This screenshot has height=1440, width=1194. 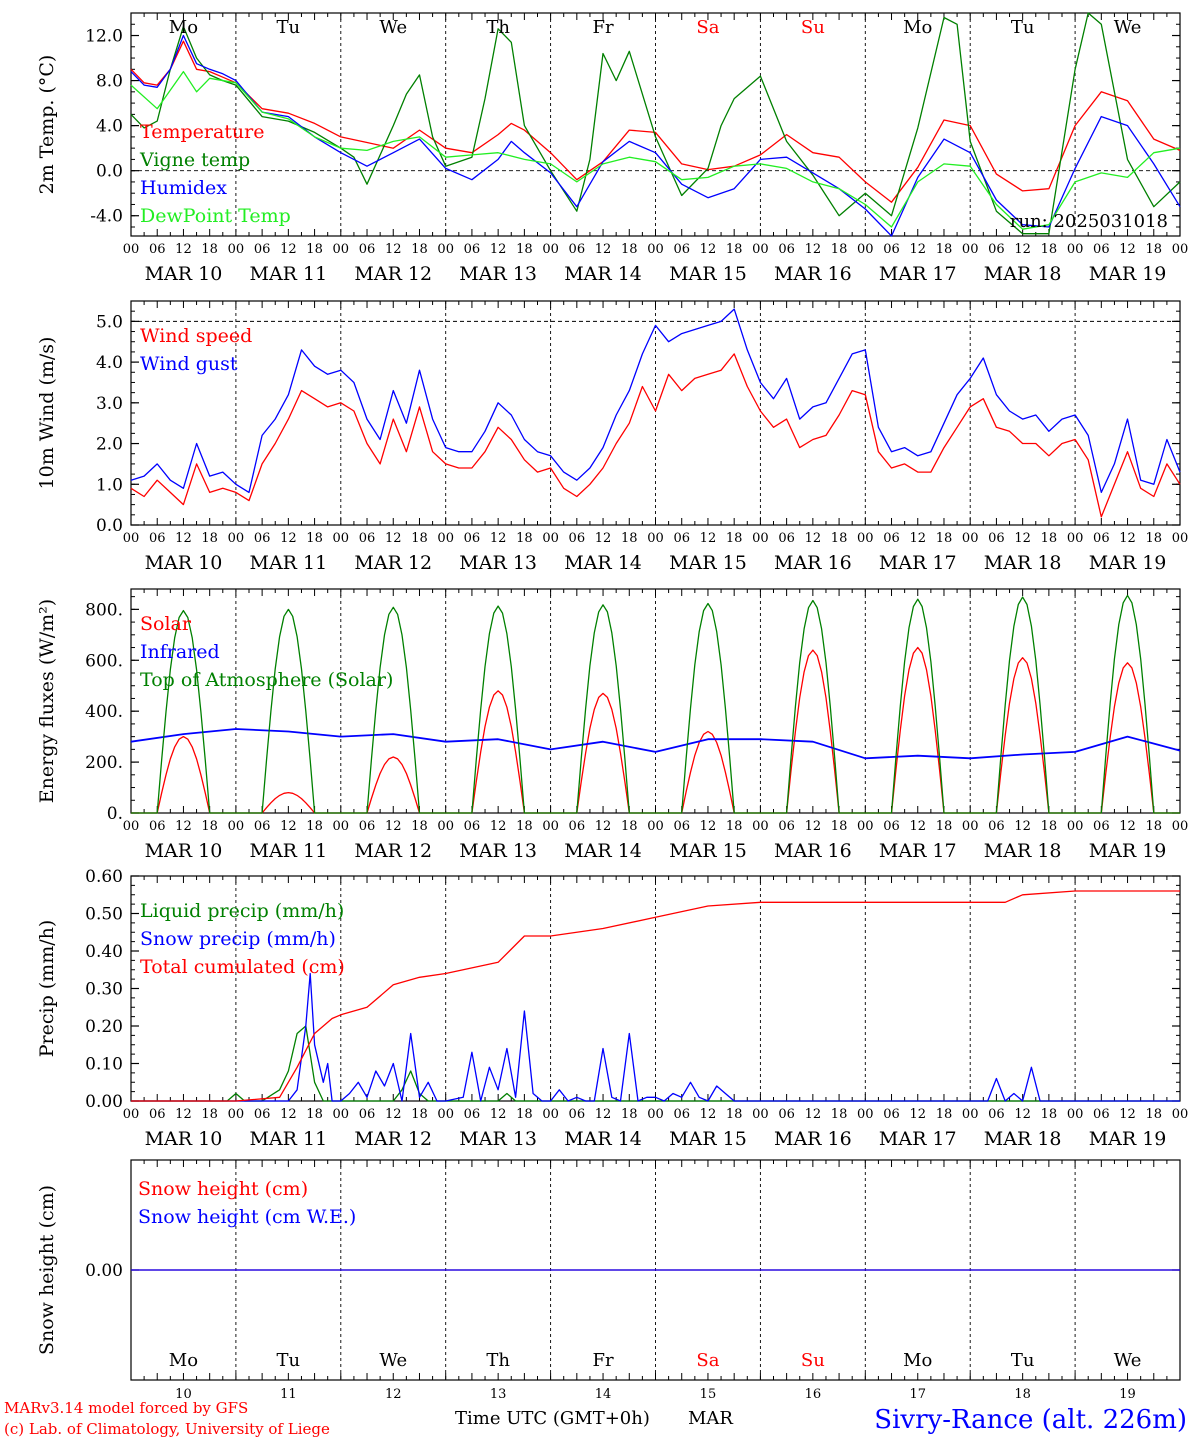 I want to click on y-tick-label: 0.0, so click(x=109, y=526).